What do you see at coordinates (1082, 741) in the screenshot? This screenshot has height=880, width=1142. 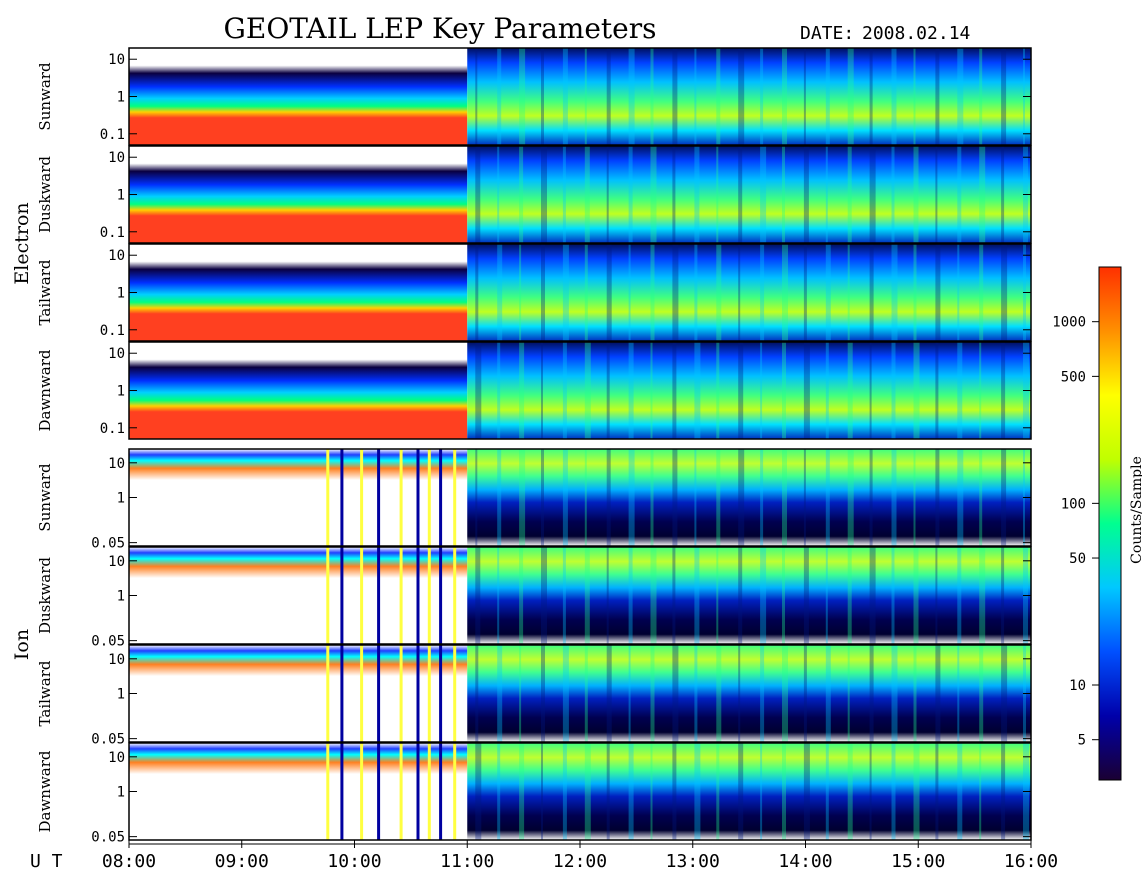 I see `colorbar-tick-label: 5` at bounding box center [1082, 741].